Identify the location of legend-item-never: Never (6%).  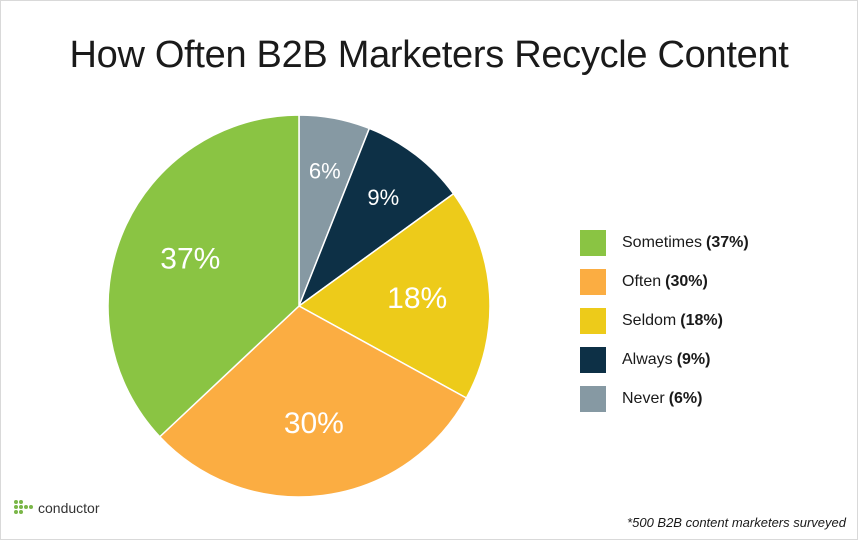
(664, 399).